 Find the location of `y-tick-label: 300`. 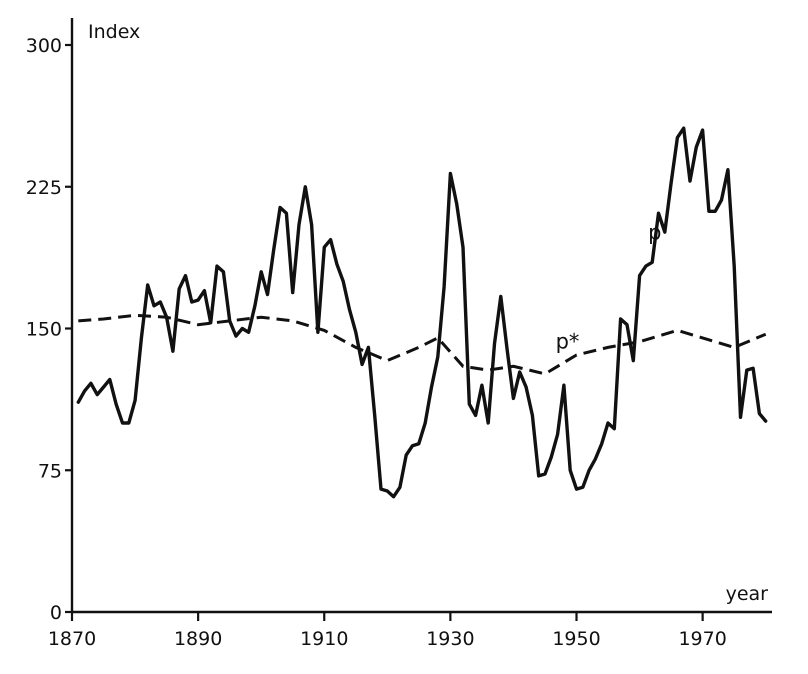

y-tick-label: 300 is located at coordinates (44, 46).